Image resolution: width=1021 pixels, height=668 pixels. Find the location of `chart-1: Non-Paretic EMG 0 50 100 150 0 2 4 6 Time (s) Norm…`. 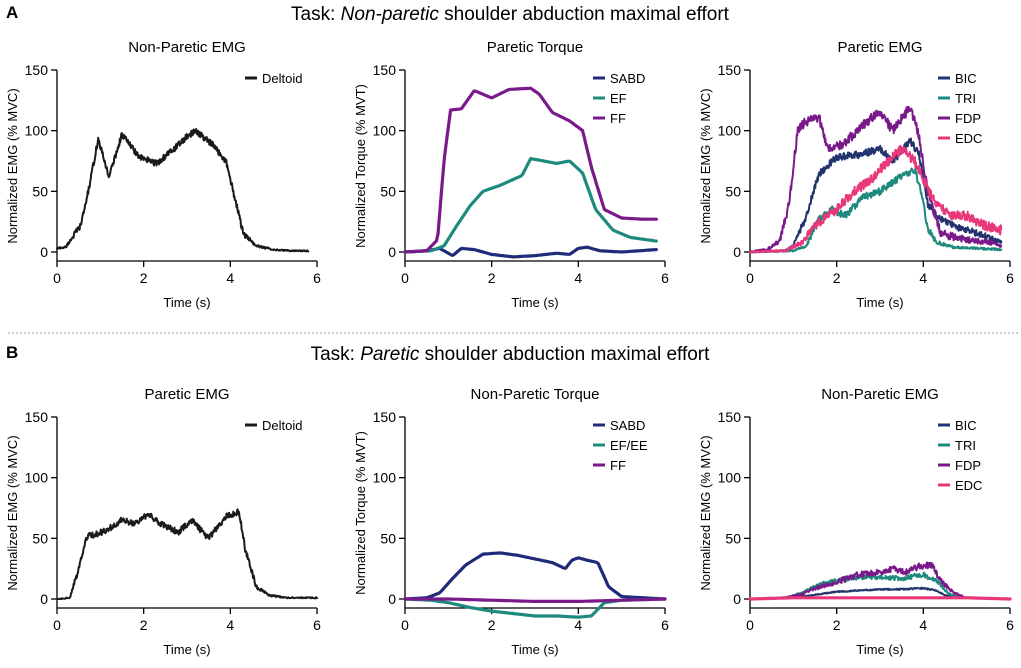

chart-1: Non-Paretic EMG 0 50 100 150 0 2 4 6 Time (s) Norm… is located at coordinates (163, 174).